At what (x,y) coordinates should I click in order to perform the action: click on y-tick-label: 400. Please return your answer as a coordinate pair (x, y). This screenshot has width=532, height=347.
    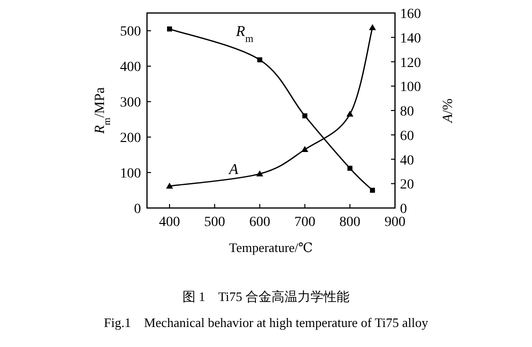
    Looking at the image, I should click on (130, 68).